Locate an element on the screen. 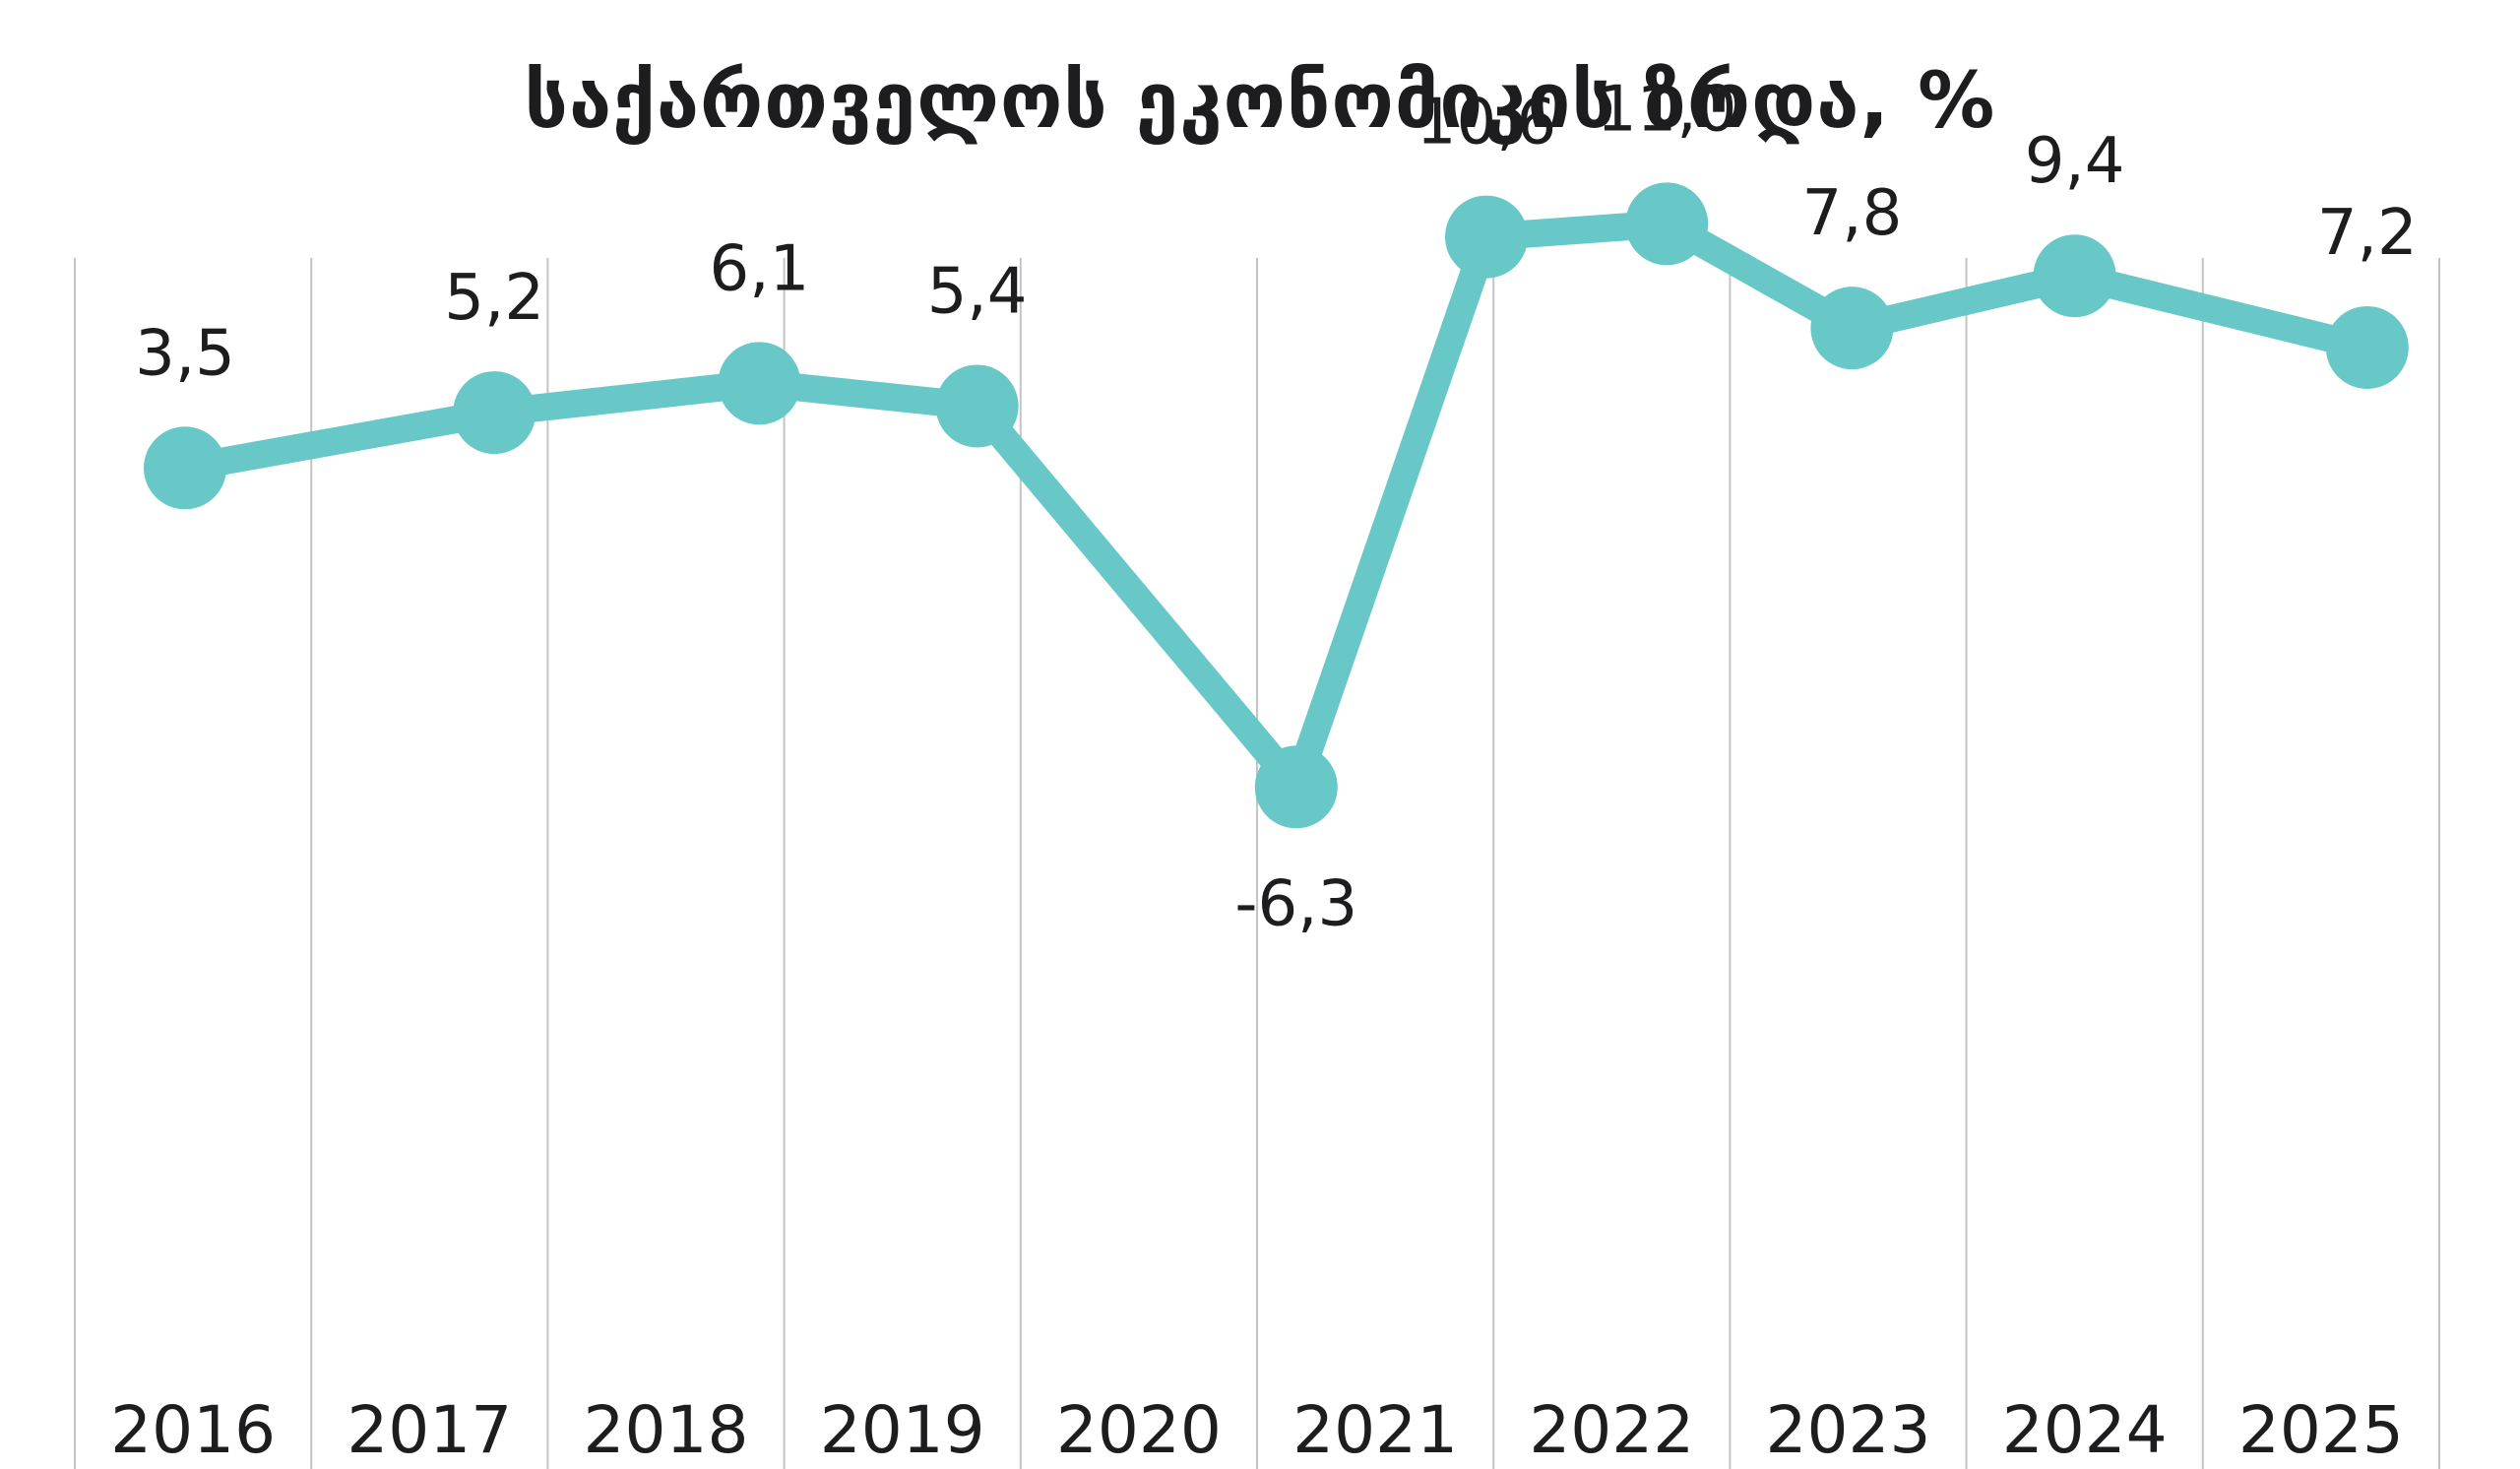 This screenshot has height=1469, width=2520. data-label-2020: -6,3 is located at coordinates (1295, 904).